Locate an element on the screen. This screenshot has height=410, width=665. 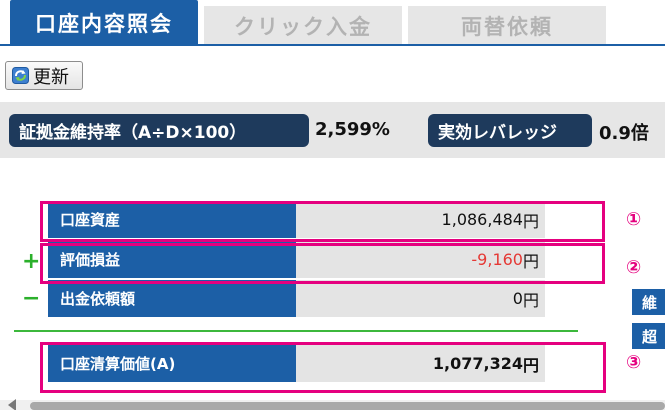
account-assets-label: 口座資産 is located at coordinates (172, 219).